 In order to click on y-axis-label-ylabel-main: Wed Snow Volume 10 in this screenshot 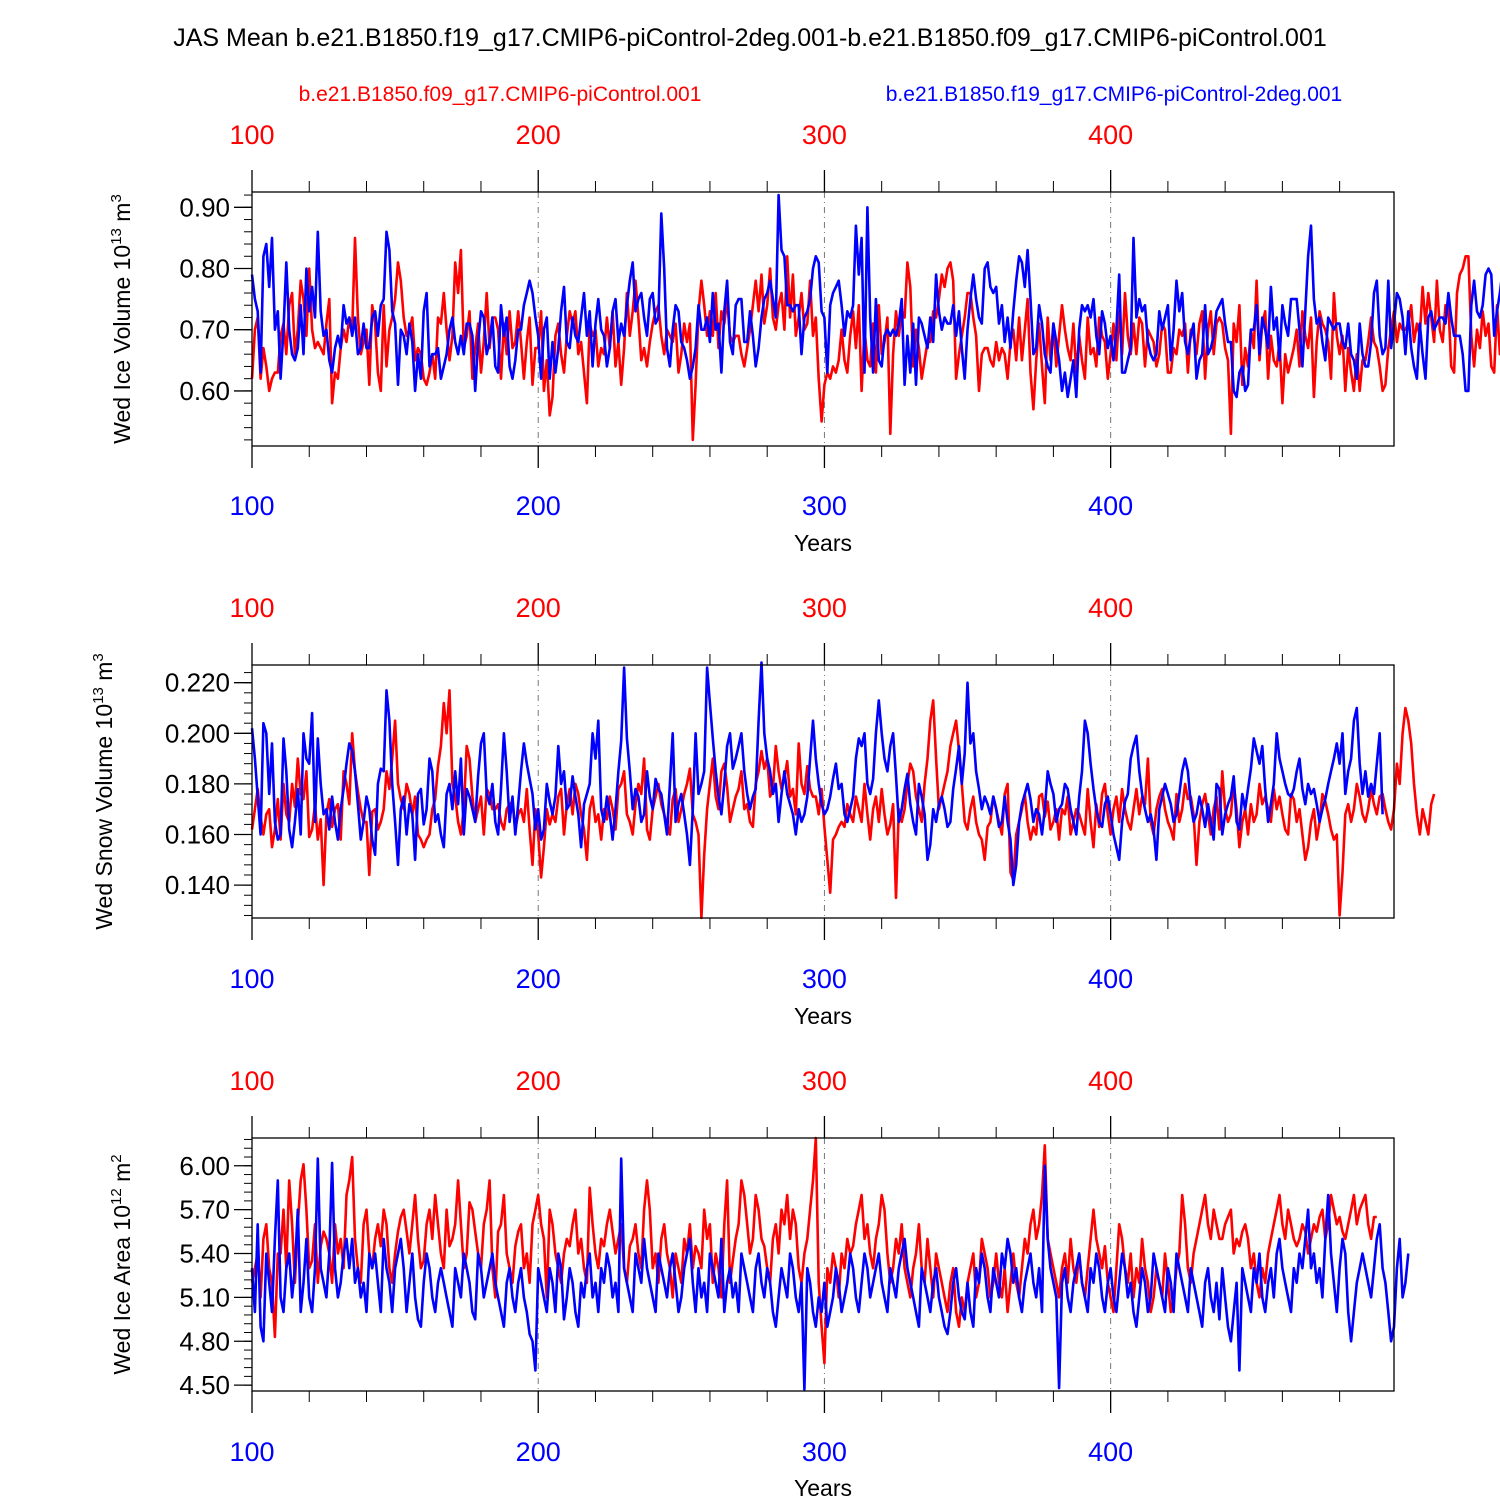, I will do `click(104, 817)`.